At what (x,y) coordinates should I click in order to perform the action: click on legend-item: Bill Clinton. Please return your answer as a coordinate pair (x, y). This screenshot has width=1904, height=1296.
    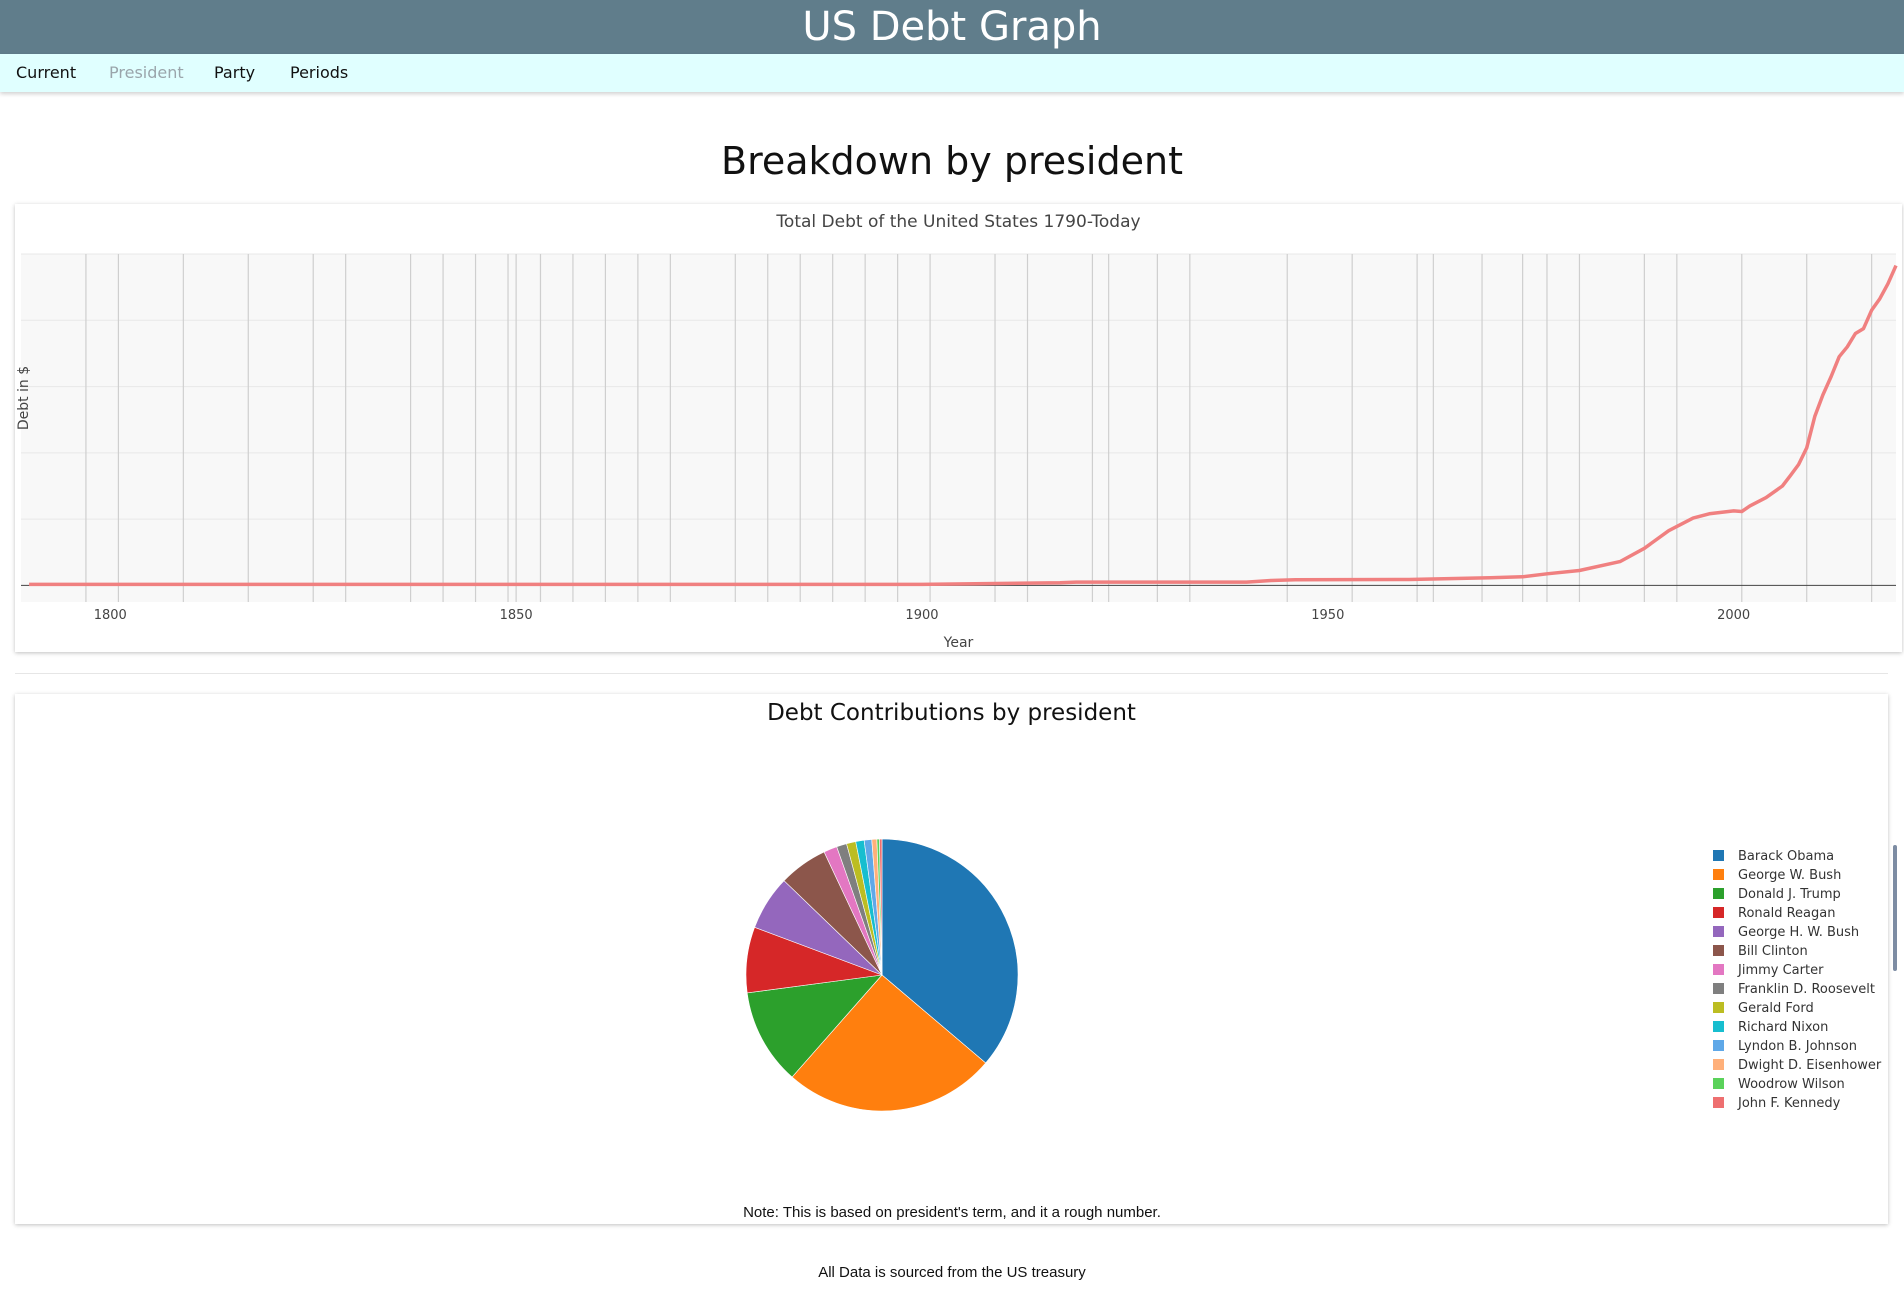
    Looking at the image, I should click on (1760, 951).